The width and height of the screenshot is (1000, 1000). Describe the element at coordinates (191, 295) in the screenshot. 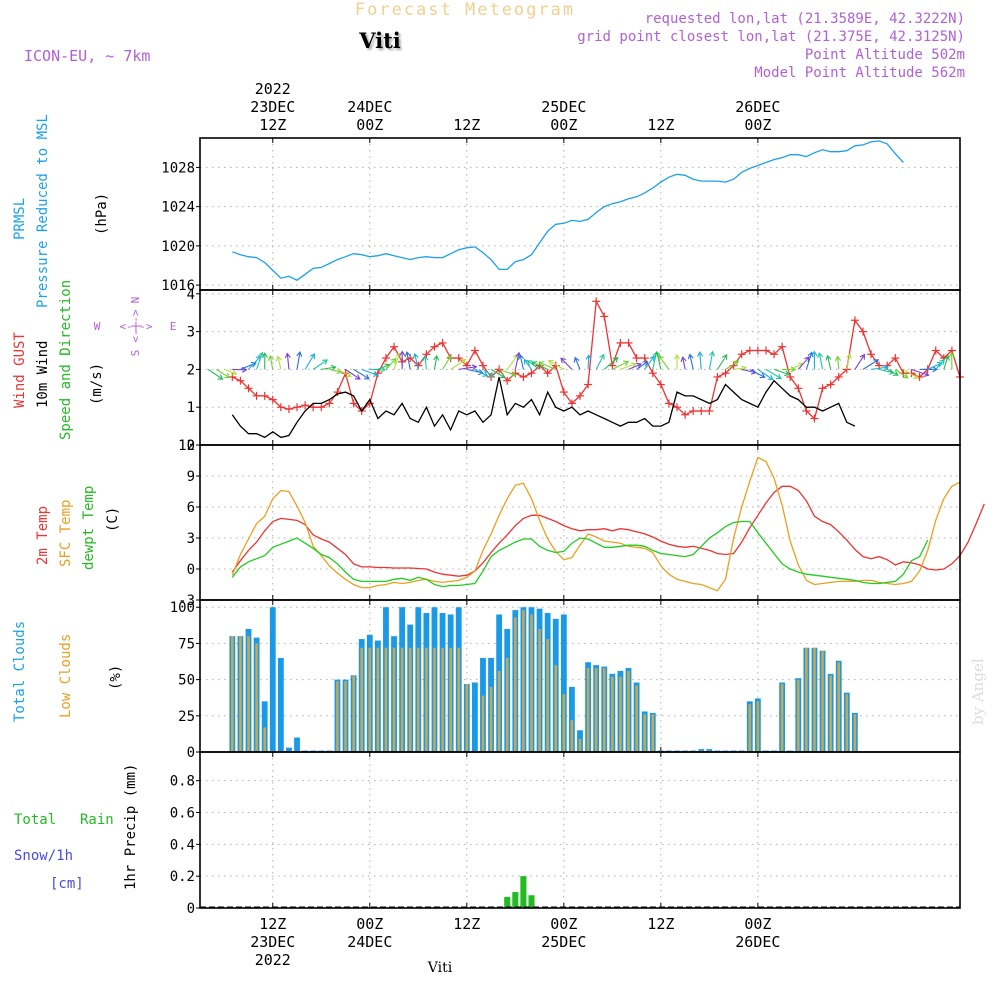

I see `y-tick-label: 4` at that location.